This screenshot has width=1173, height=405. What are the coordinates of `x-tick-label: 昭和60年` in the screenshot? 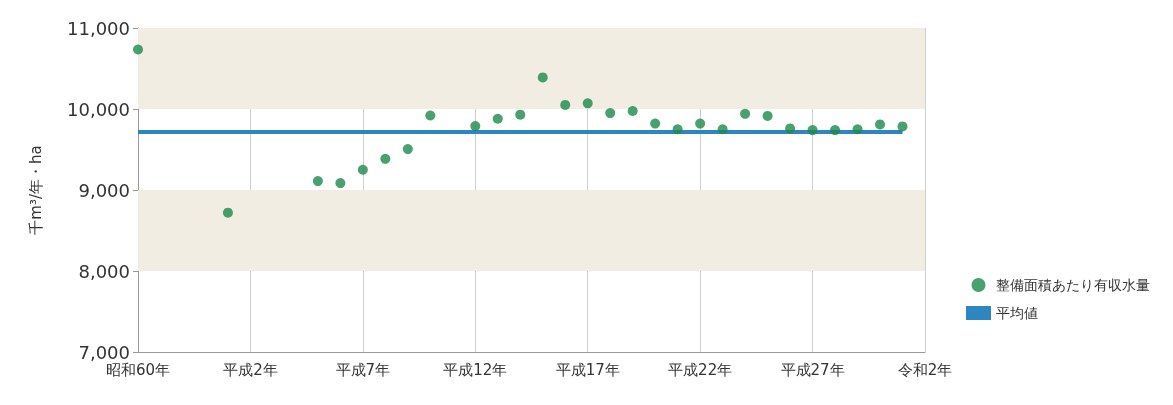 It's located at (138, 369).